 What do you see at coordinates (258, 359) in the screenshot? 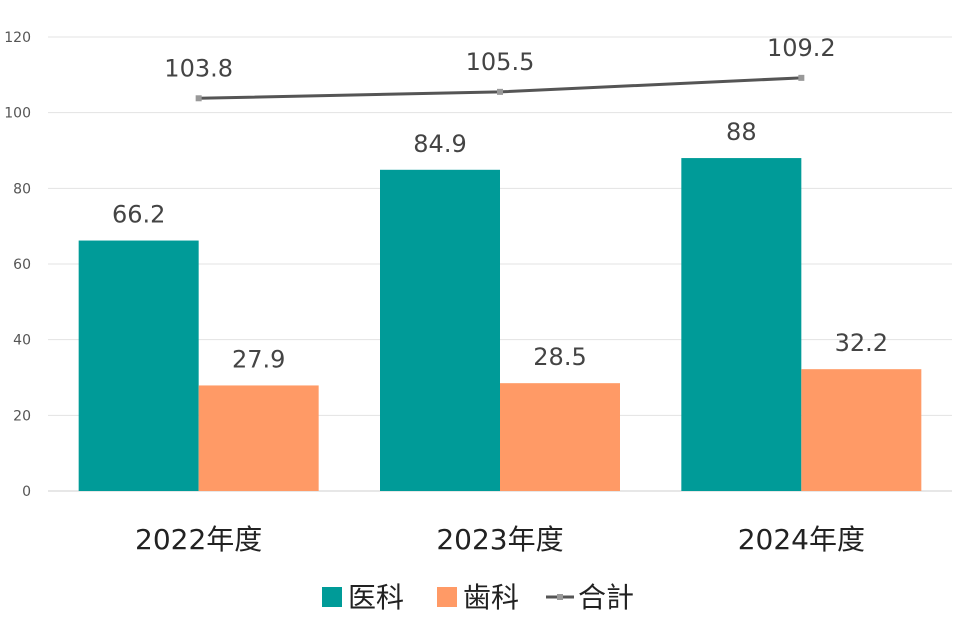
I see `data-label: 27.9` at bounding box center [258, 359].